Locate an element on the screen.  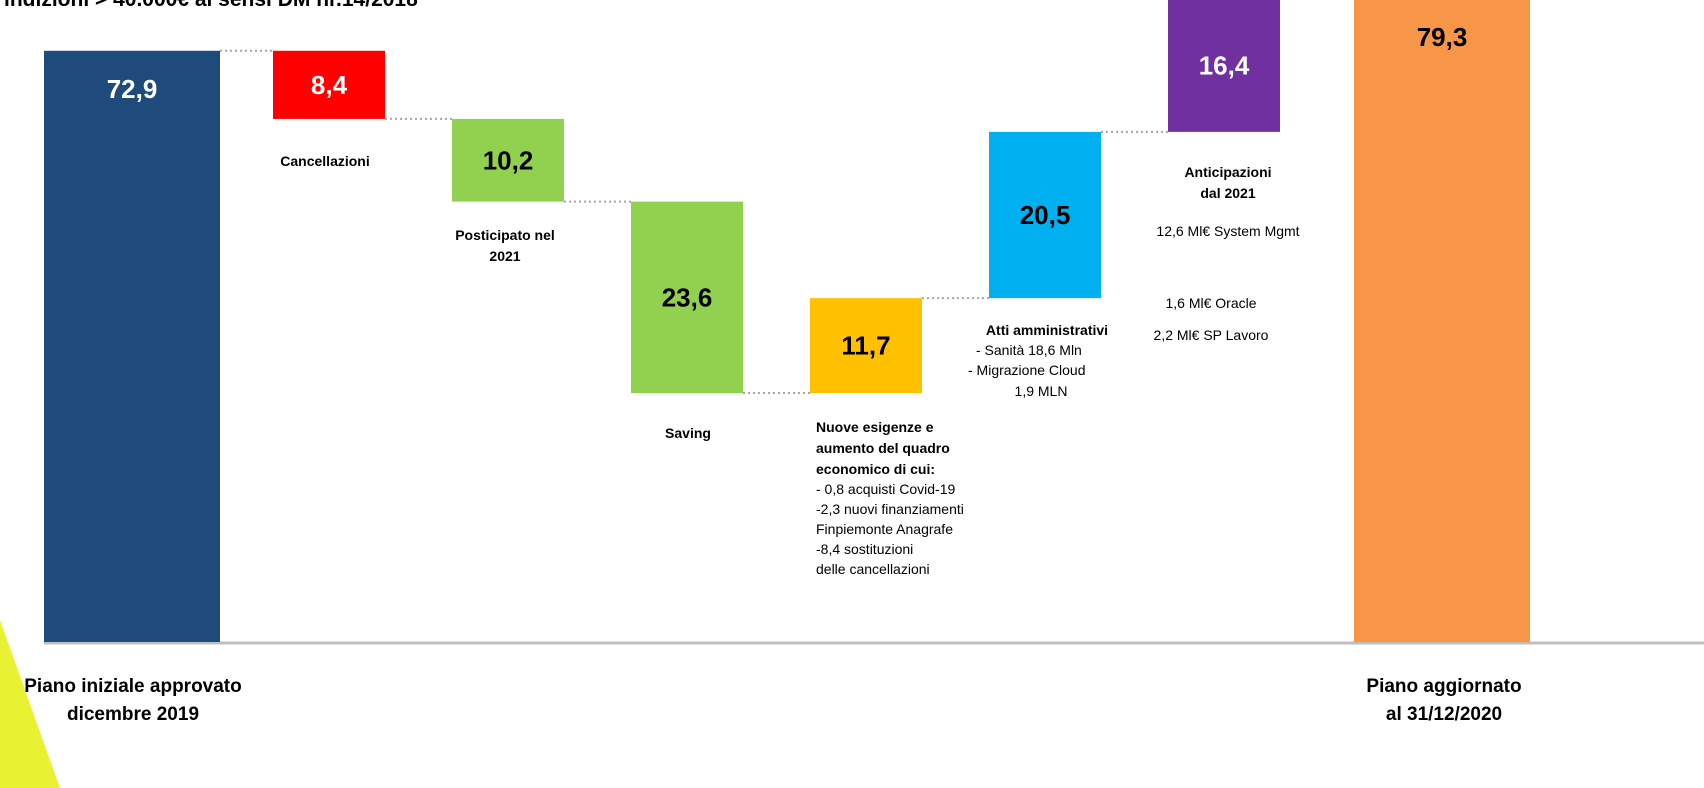
value-label-anticipazioni: 16,4 is located at coordinates (1224, 65).